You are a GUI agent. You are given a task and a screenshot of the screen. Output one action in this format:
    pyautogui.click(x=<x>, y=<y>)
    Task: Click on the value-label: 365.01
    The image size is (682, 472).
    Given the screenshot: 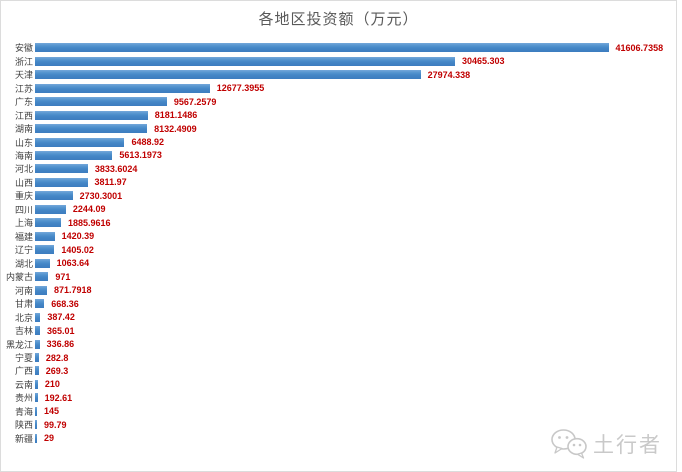 What is the action you would take?
    pyautogui.click(x=61, y=330)
    